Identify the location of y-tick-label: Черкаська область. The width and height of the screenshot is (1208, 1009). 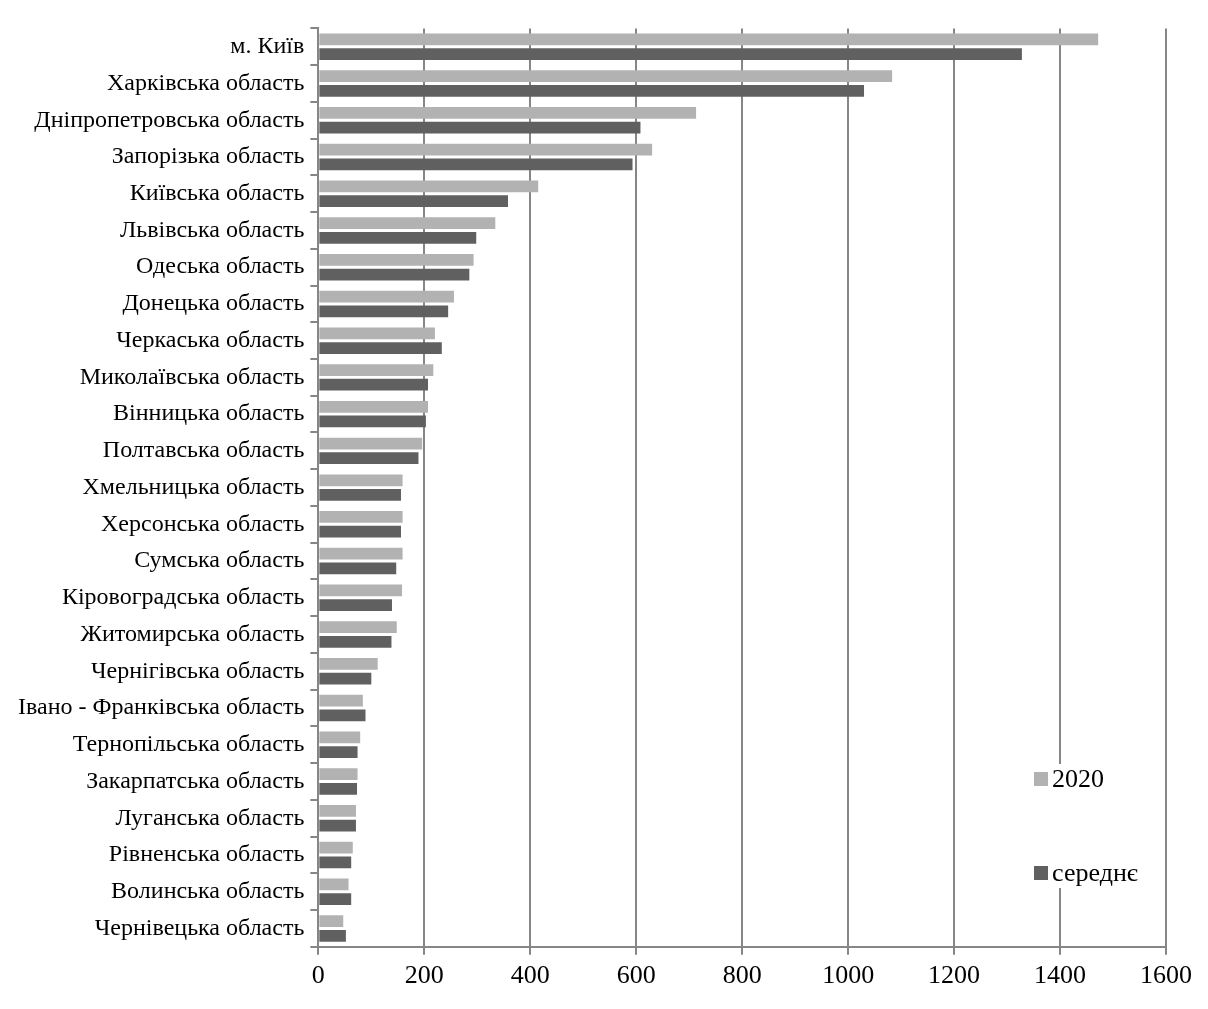
(210, 338).